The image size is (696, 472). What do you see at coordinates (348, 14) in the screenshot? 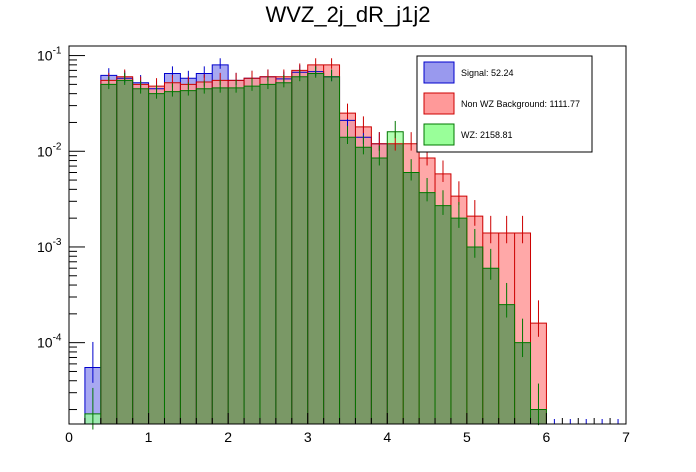
I see `chart-title: WVZ_2j_dR_j1j2` at bounding box center [348, 14].